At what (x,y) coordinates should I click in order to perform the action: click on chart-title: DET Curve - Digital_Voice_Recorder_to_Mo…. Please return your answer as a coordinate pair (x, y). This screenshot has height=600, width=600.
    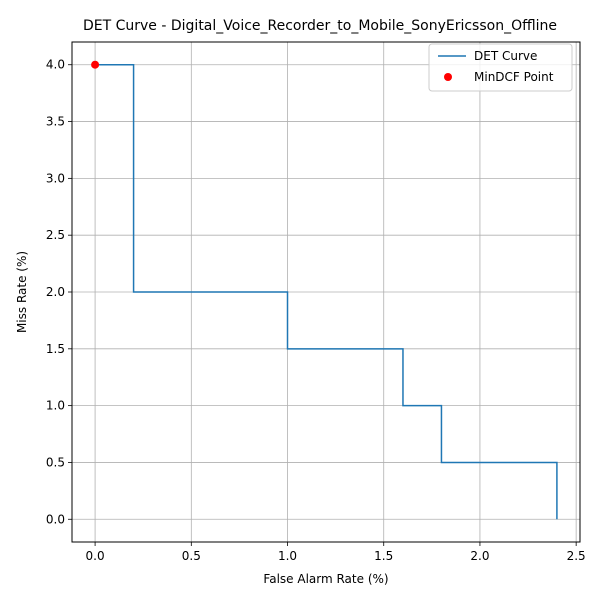
    Looking at the image, I should click on (320, 26).